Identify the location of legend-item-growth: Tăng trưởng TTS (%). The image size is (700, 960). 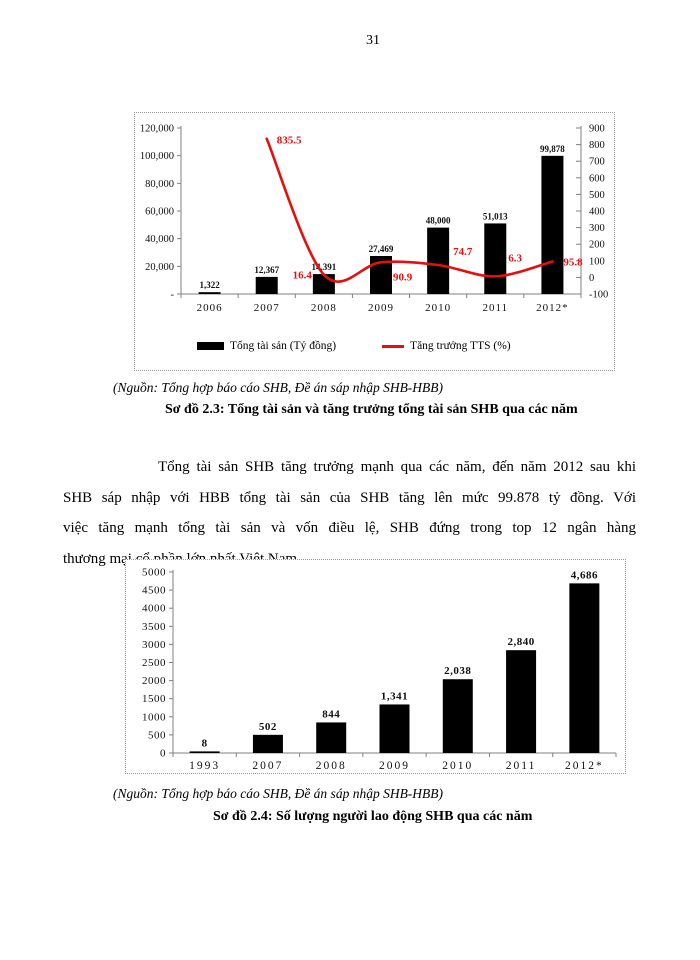
(446, 346).